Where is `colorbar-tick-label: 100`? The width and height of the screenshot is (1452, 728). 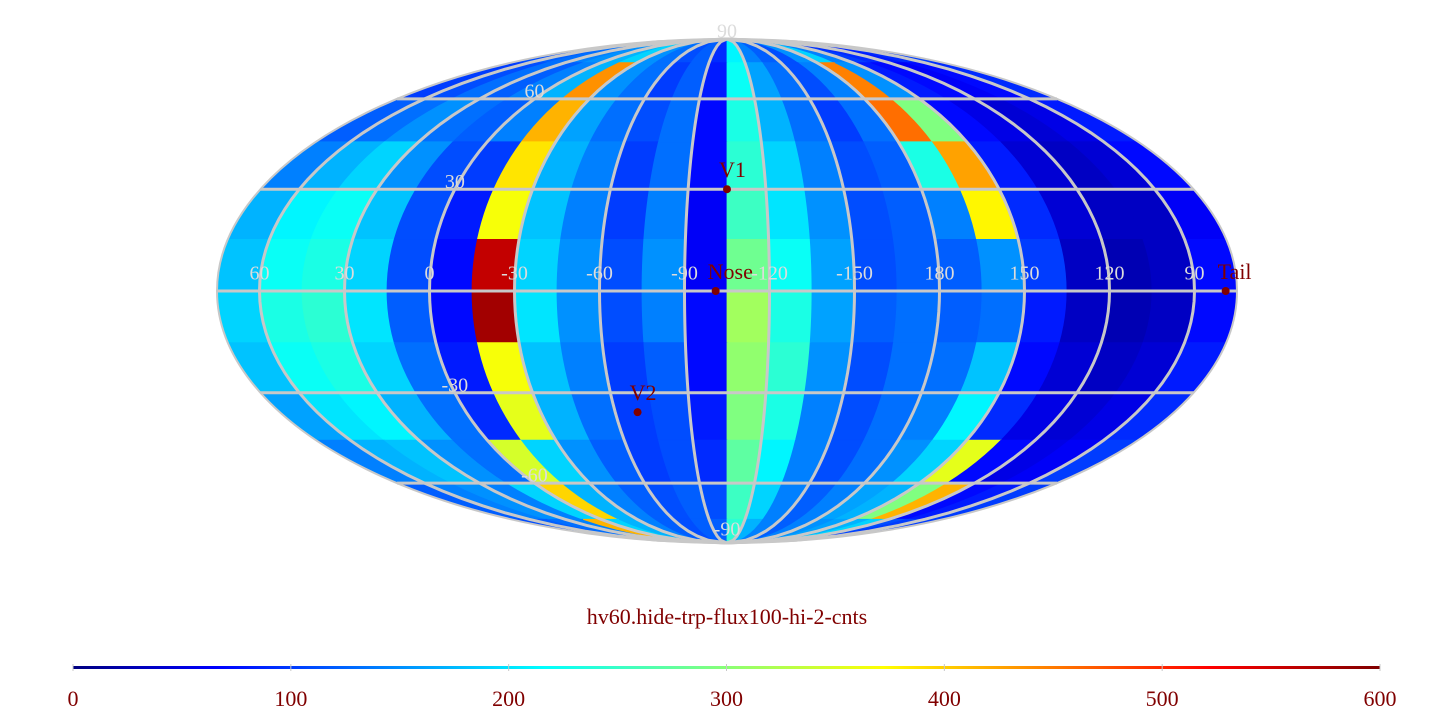 colorbar-tick-label: 100 is located at coordinates (290, 698).